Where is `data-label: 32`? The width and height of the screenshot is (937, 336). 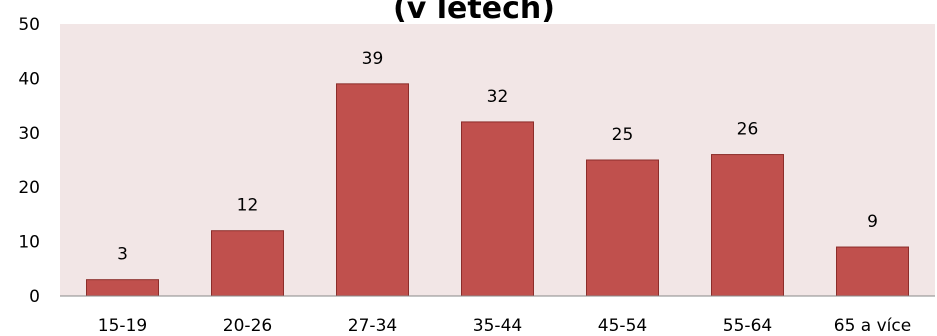 data-label: 32 is located at coordinates (498, 97).